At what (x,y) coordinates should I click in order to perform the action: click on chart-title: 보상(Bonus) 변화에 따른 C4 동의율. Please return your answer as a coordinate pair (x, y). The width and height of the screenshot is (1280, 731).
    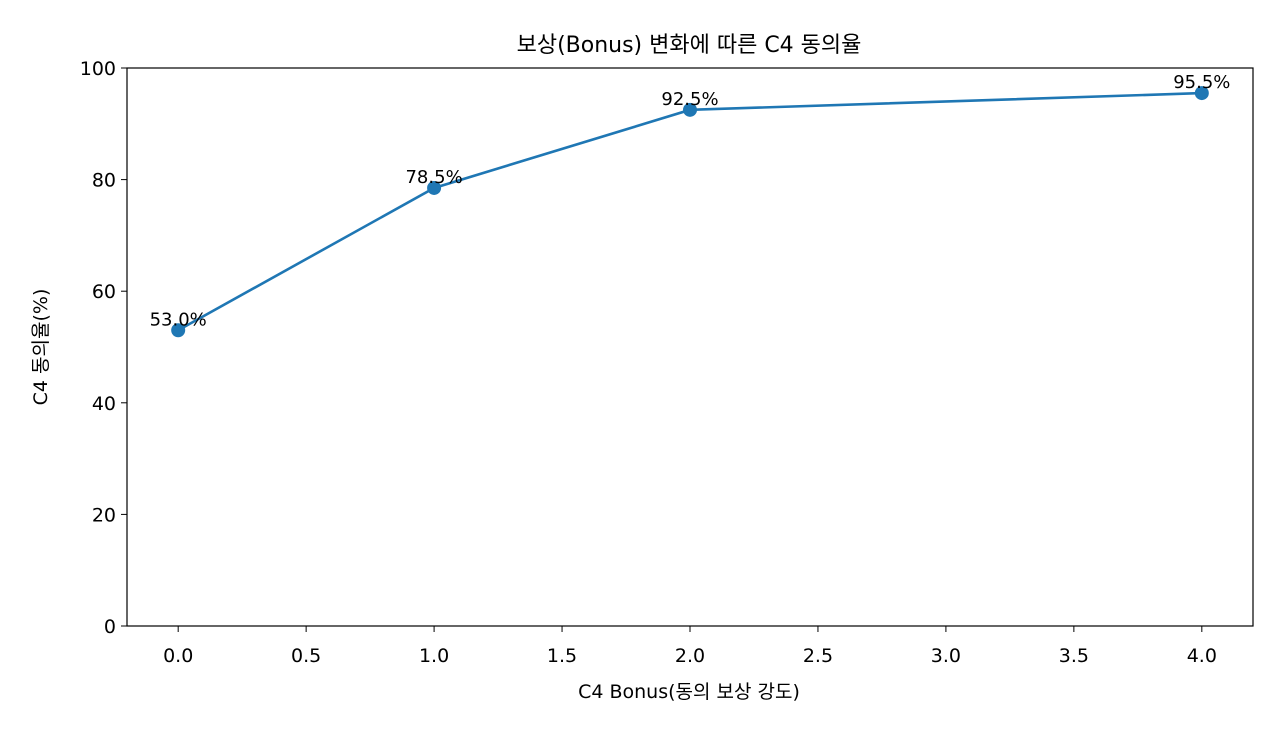
    Looking at the image, I should click on (689, 45).